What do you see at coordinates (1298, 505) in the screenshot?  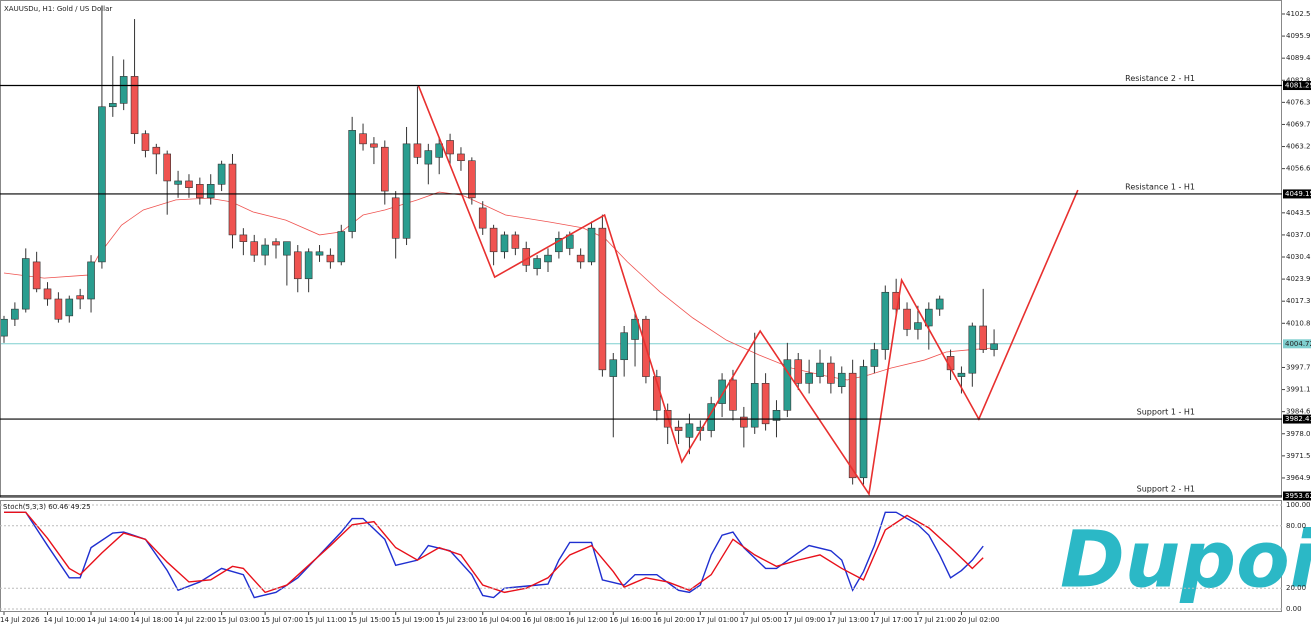 I see `stoch-tick-label: 100.00` at bounding box center [1298, 505].